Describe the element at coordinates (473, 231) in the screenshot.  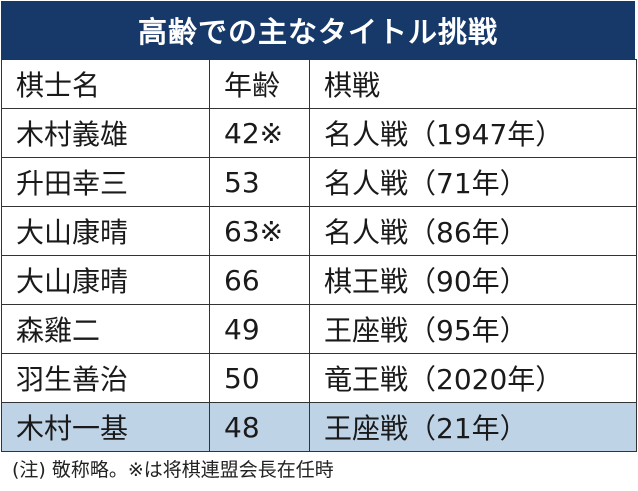
I see `tournament-cell: 名人戦（86年）` at that location.